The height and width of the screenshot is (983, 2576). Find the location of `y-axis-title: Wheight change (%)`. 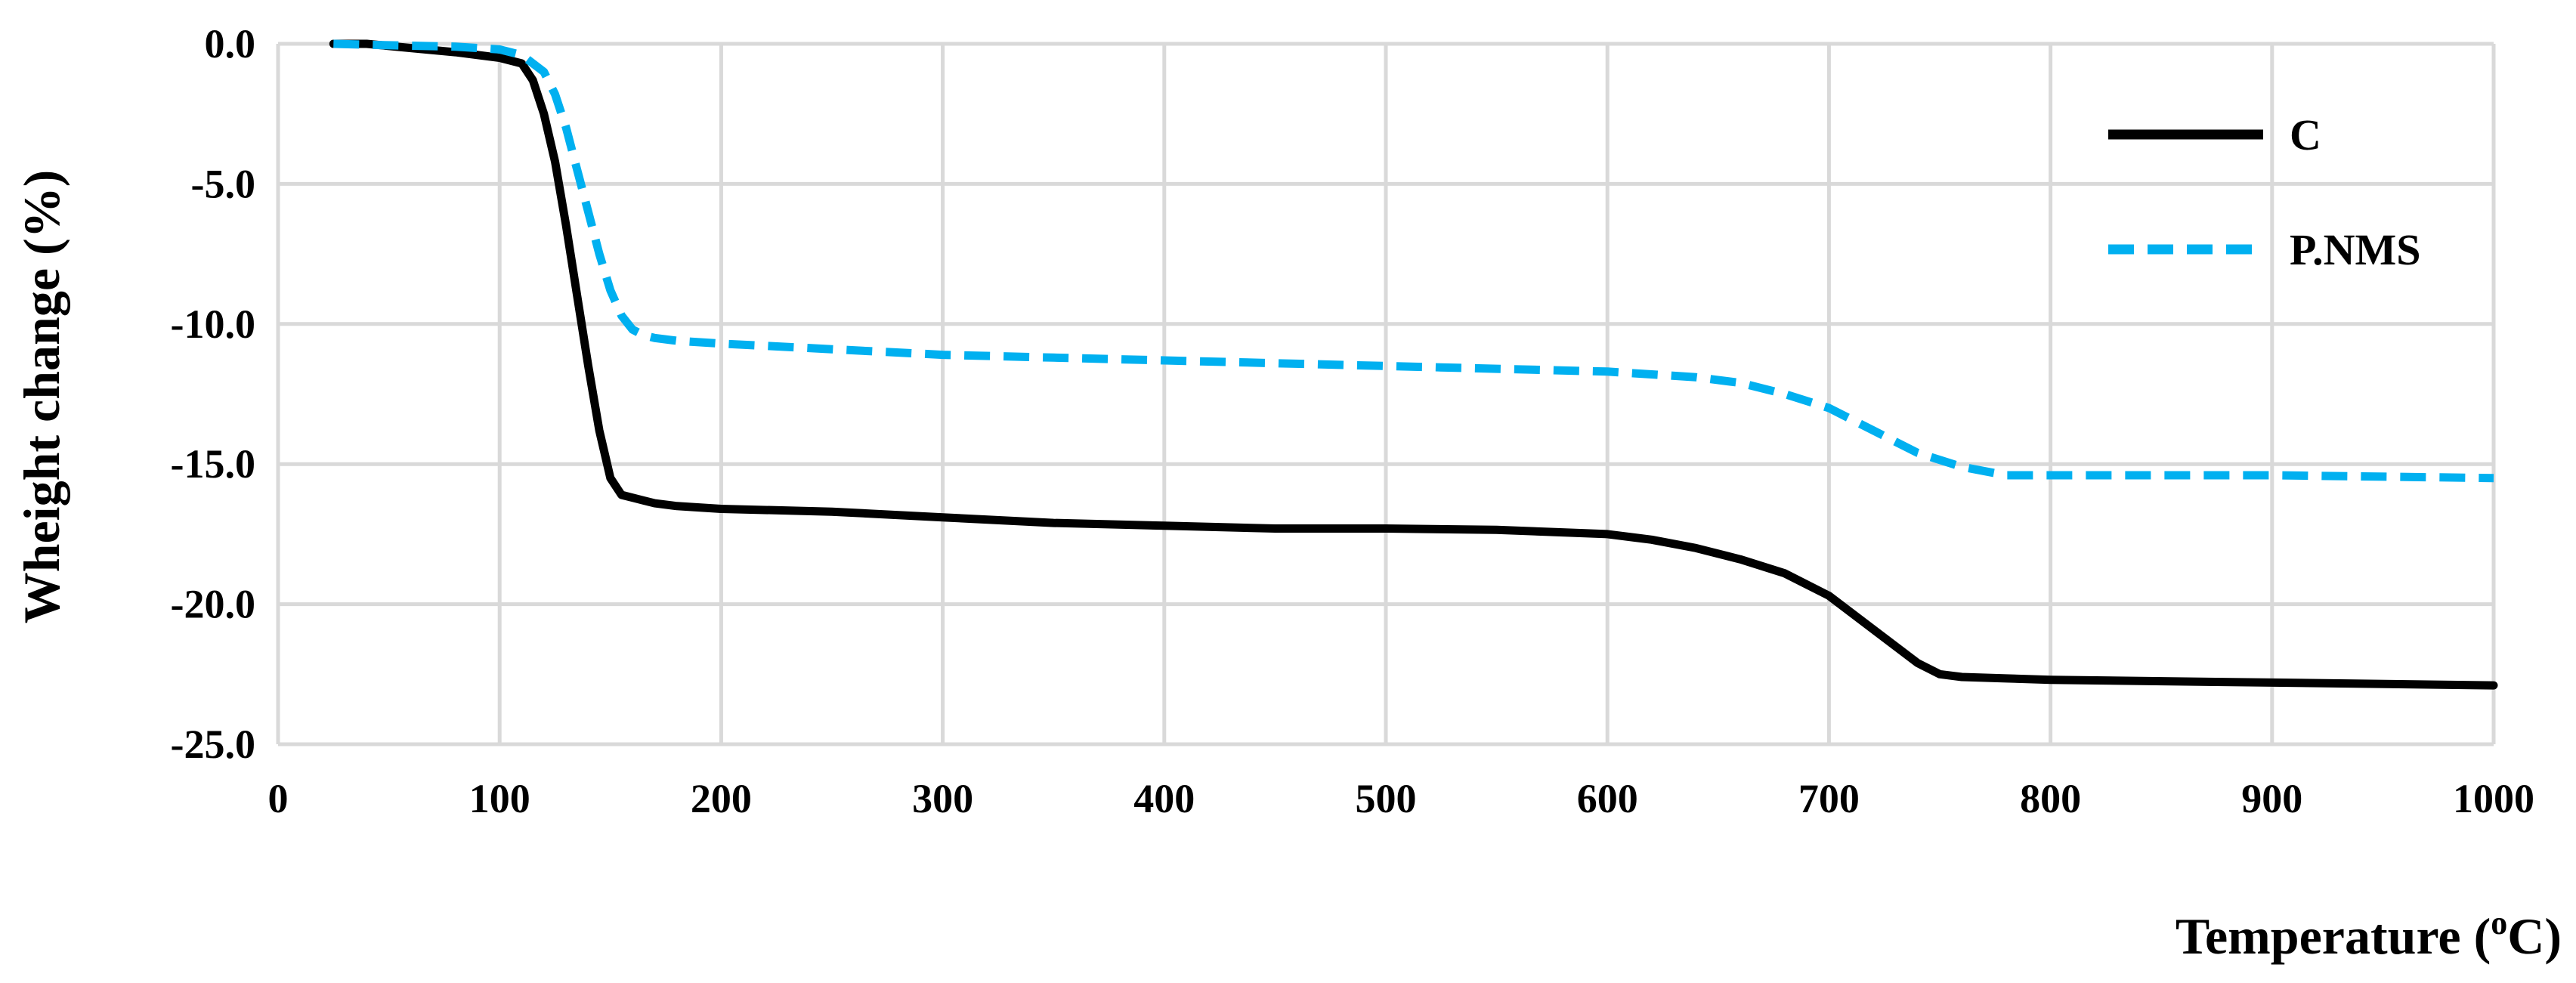

y-axis-title: Wheight change (%) is located at coordinates (41, 397).